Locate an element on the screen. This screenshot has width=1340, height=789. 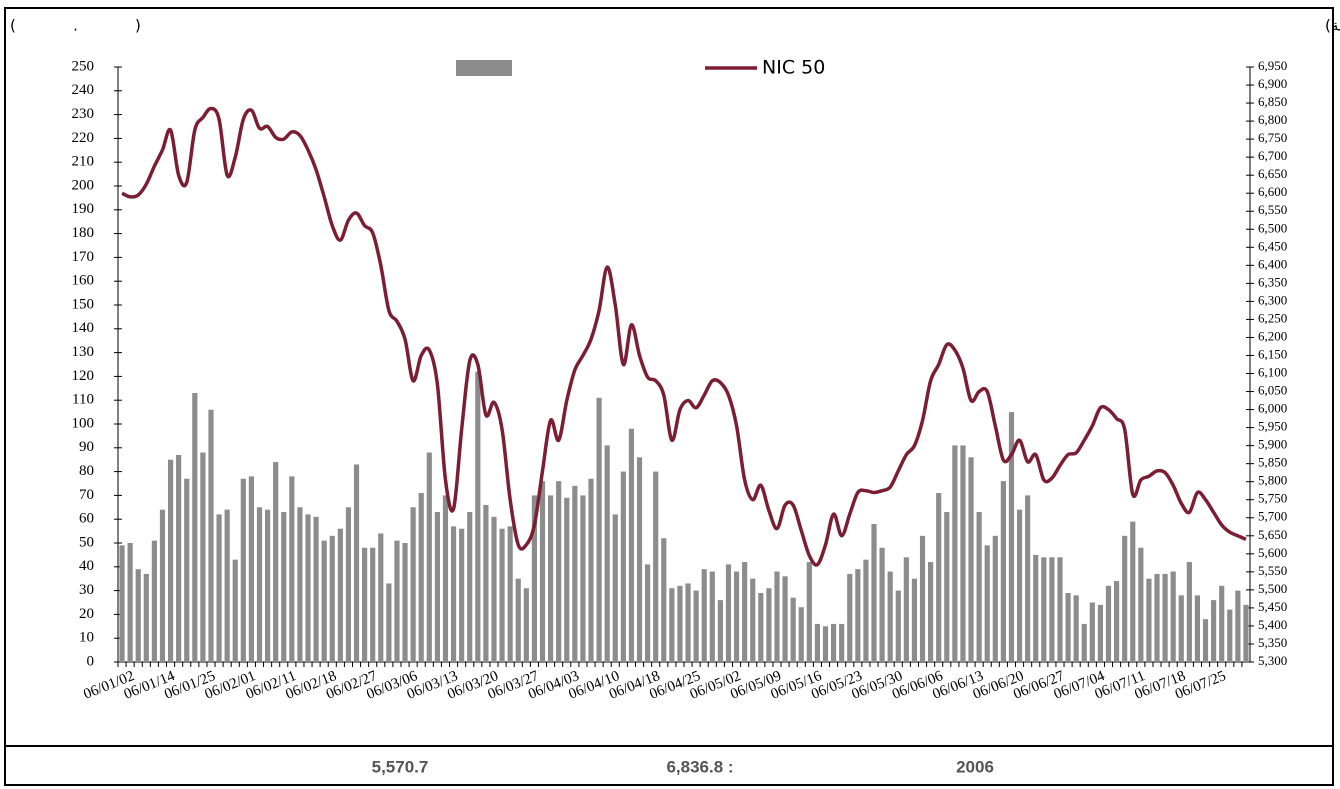
legend-swatch is located at coordinates (484, 68).